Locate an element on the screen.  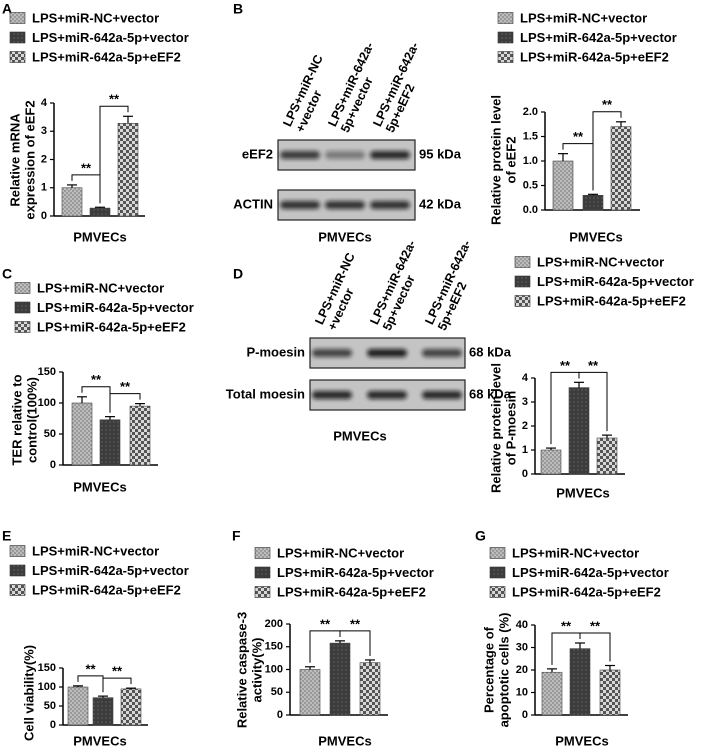
y-tick-label: 40 is located at coordinates (522, 625).